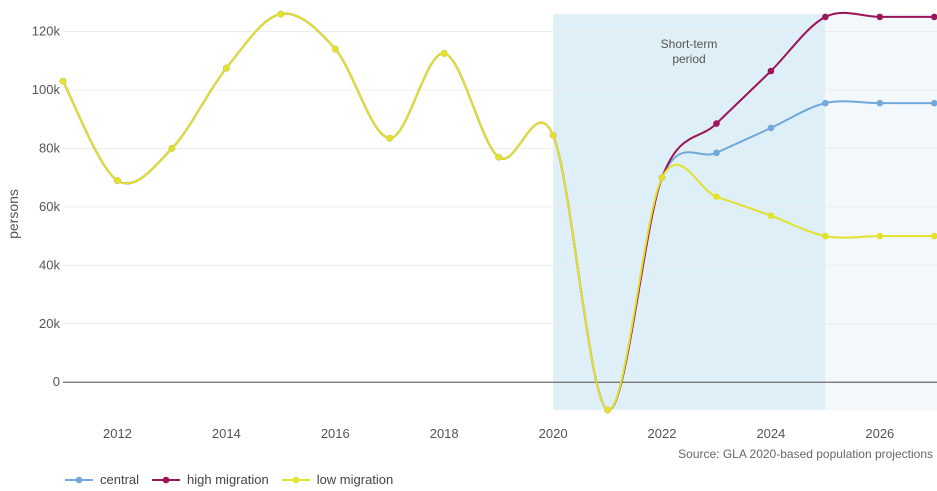 This screenshot has height=491, width=937. I want to click on y-axis-label: persons, so click(13, 214).